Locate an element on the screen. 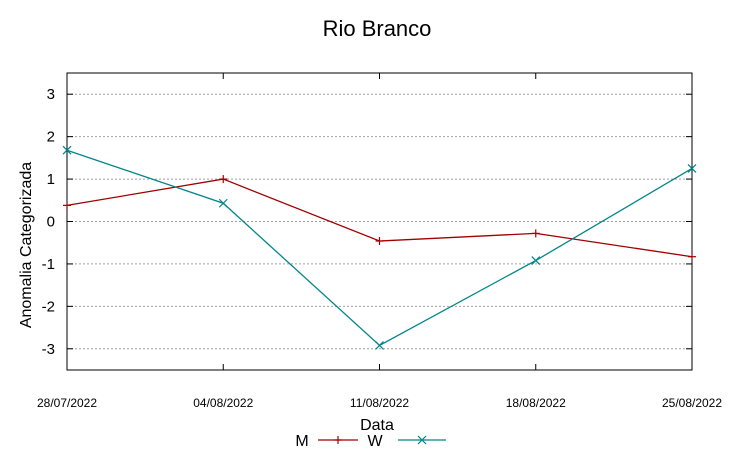  x-axis-label: Data is located at coordinates (377, 425).